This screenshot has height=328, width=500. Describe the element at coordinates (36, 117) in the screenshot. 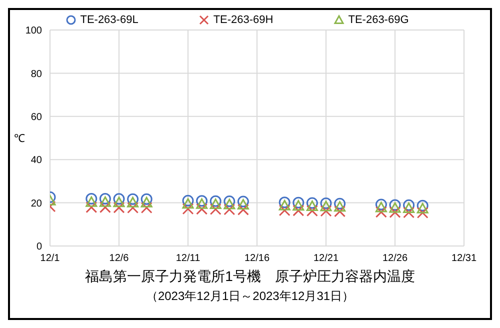

I see `y-tick-label: 60` at that location.